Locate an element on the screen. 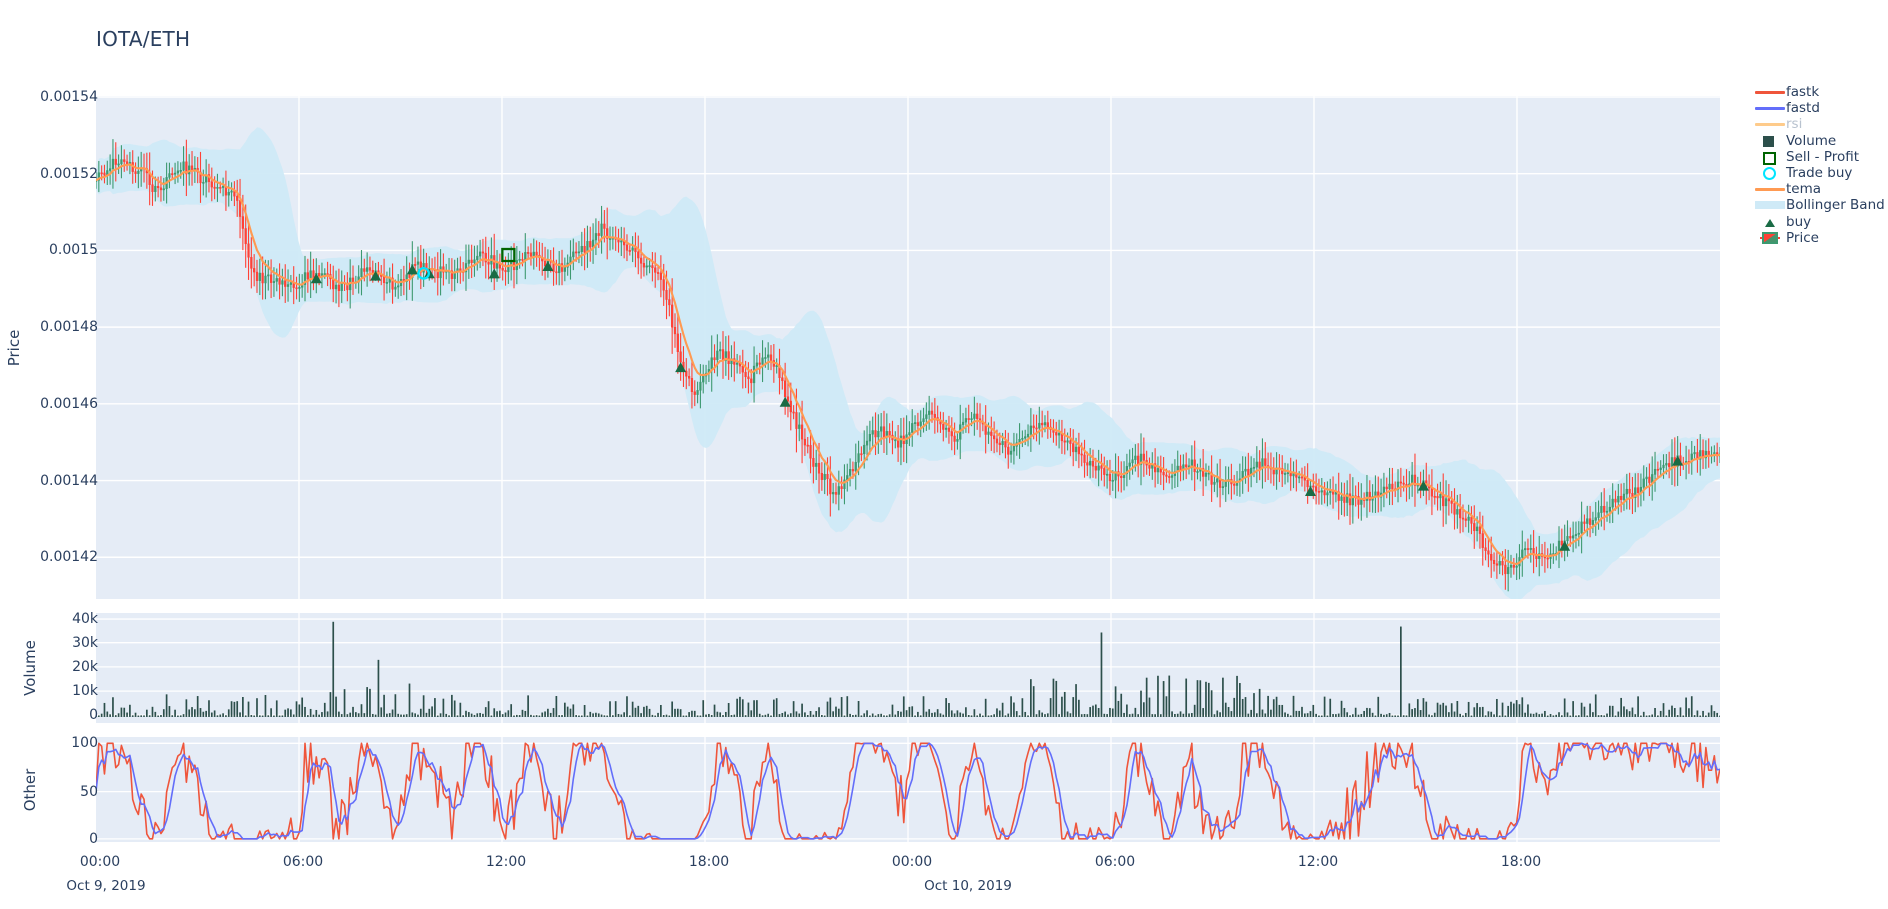  legend-label: rsi is located at coordinates (1794, 124).